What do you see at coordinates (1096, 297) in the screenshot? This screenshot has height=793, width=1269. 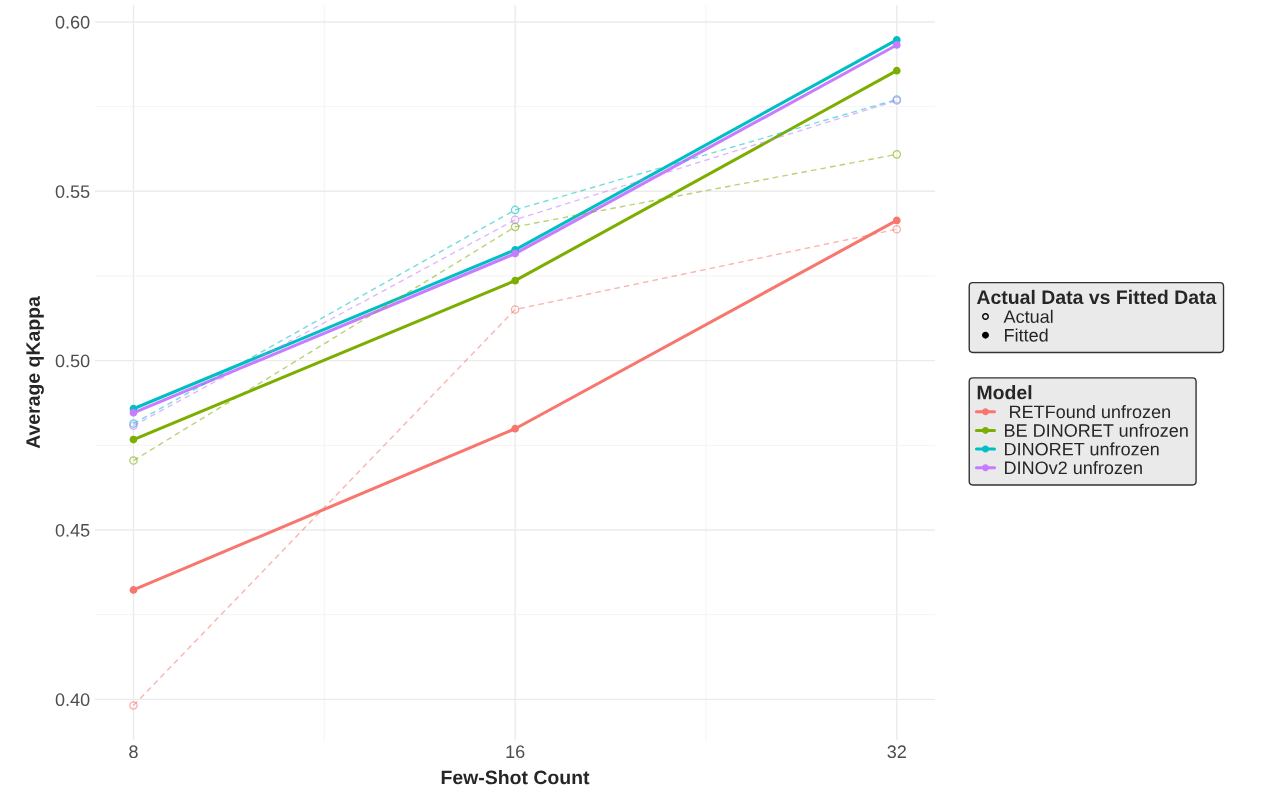 I see `text: Actual Data vs Fitted Data` at bounding box center [1096, 297].